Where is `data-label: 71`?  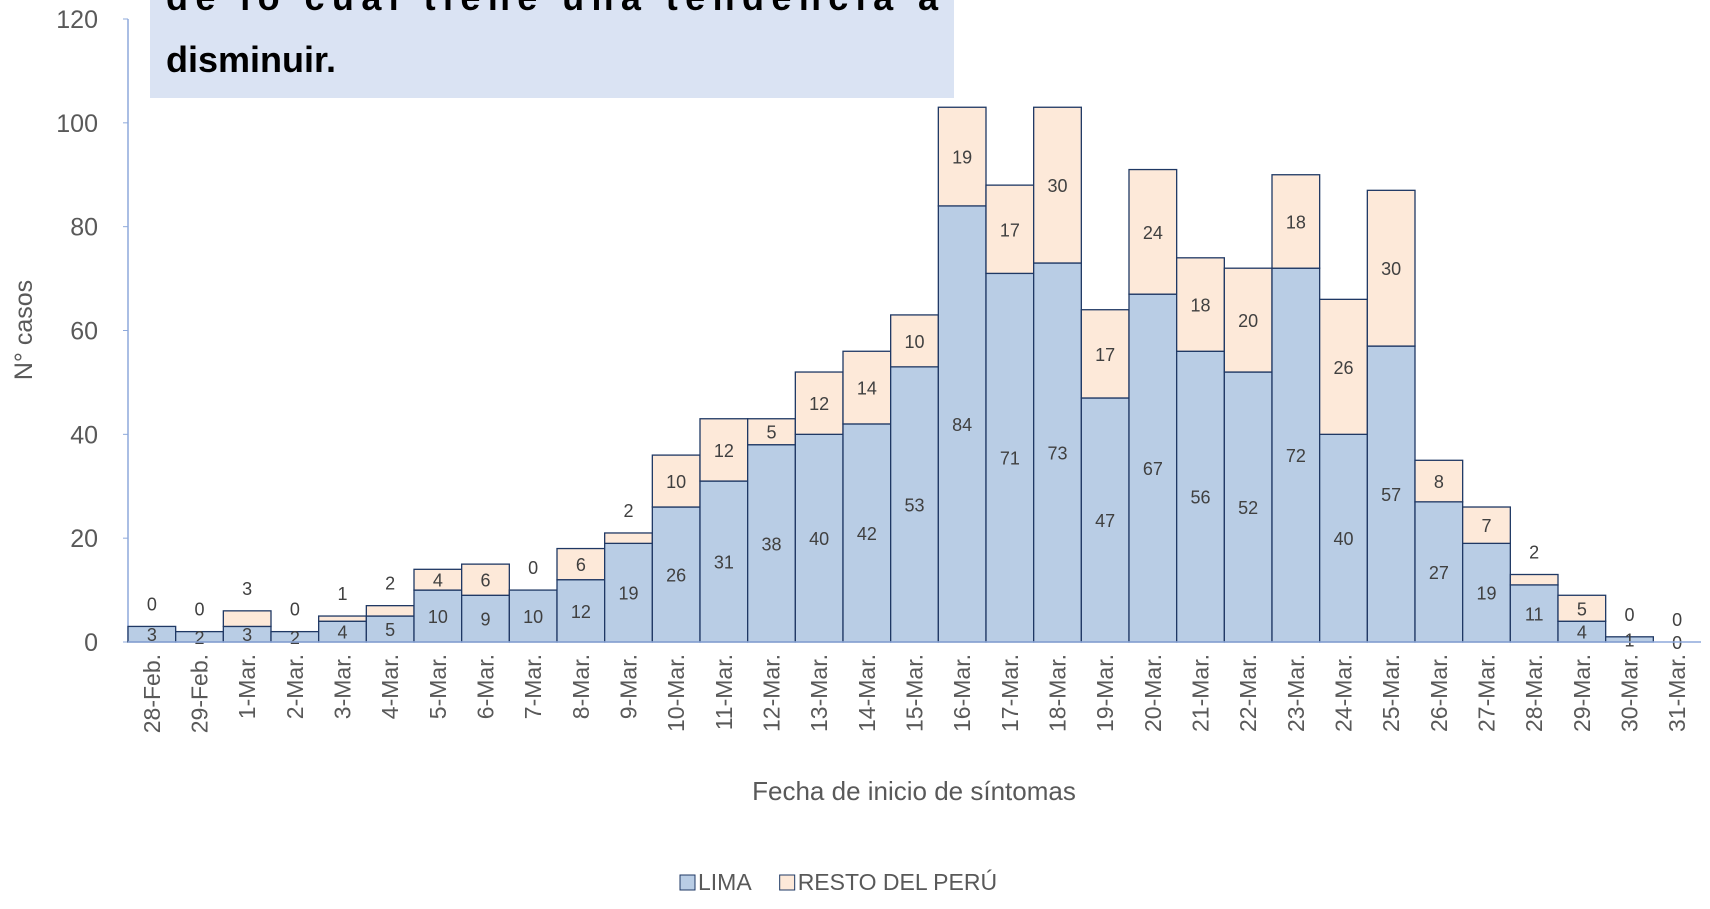 data-label: 71 is located at coordinates (1010, 459).